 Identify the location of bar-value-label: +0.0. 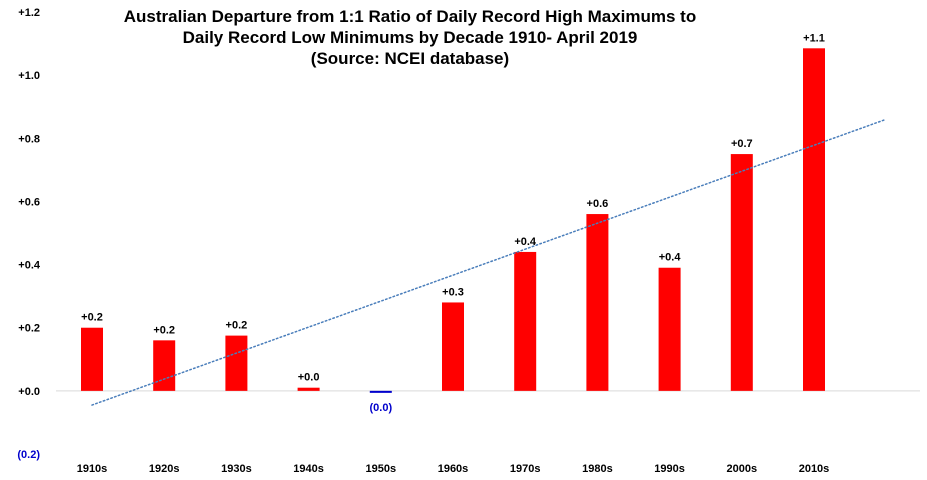
(309, 378).